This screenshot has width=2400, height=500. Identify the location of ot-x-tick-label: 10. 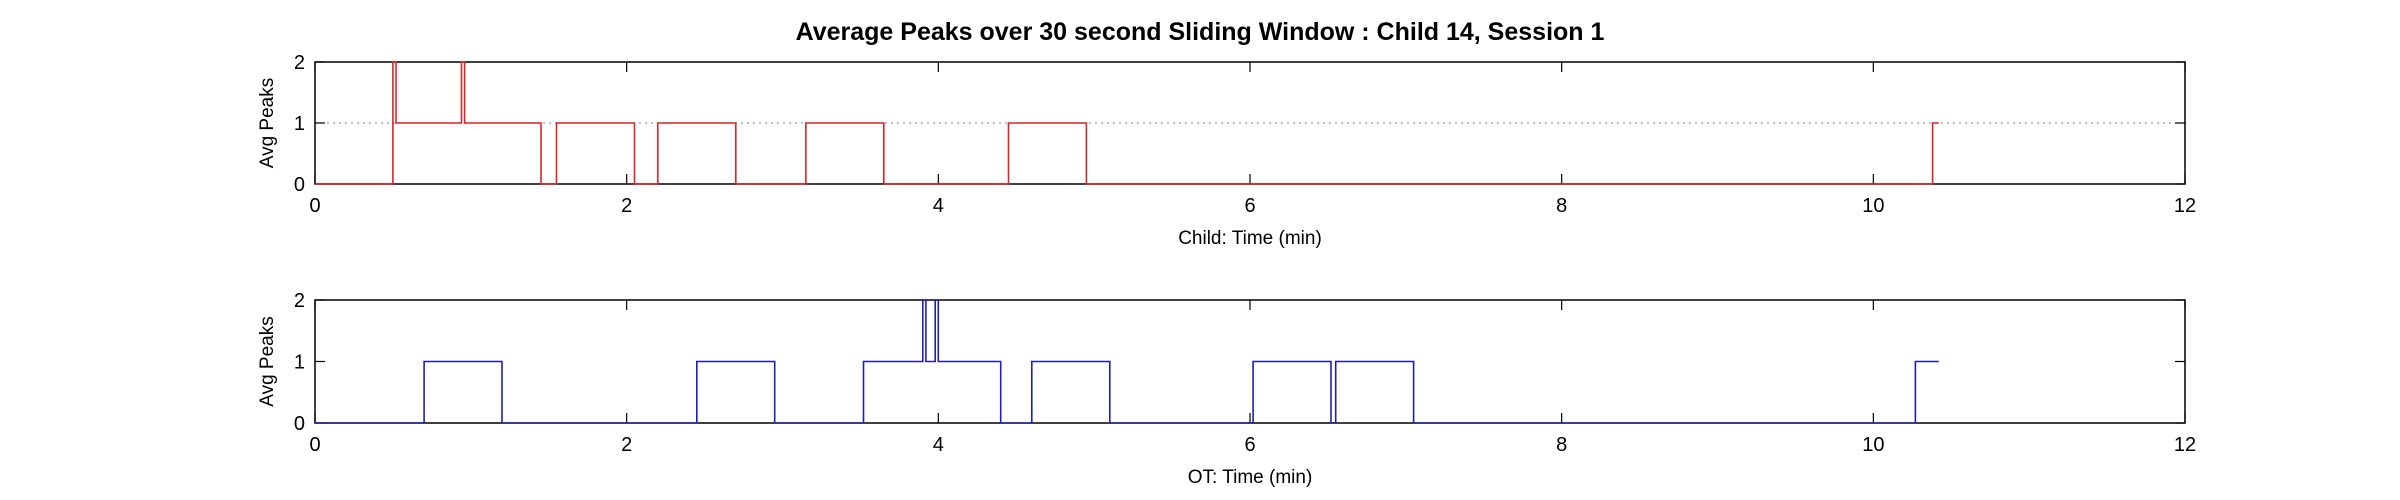
(1873, 445).